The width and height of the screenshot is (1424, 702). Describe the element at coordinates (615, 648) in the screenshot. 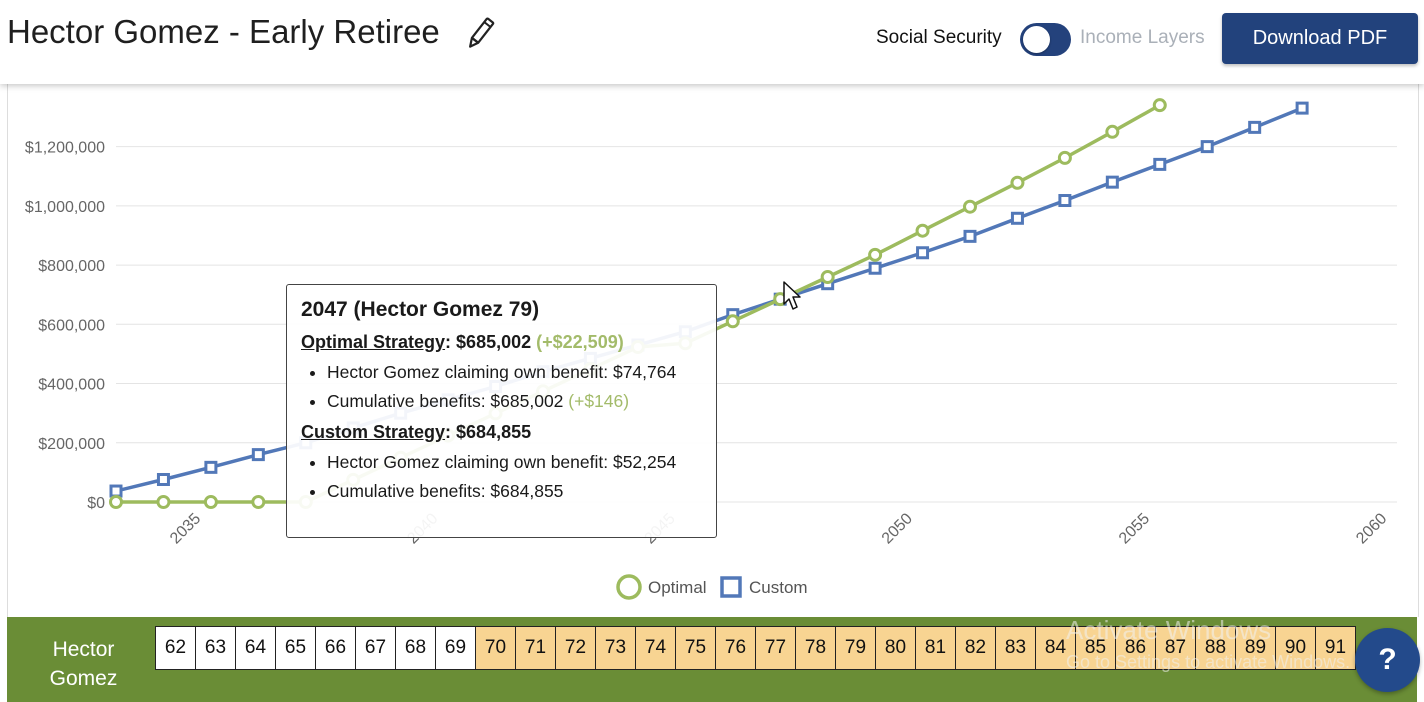

I see `age-cell-73: 73` at that location.